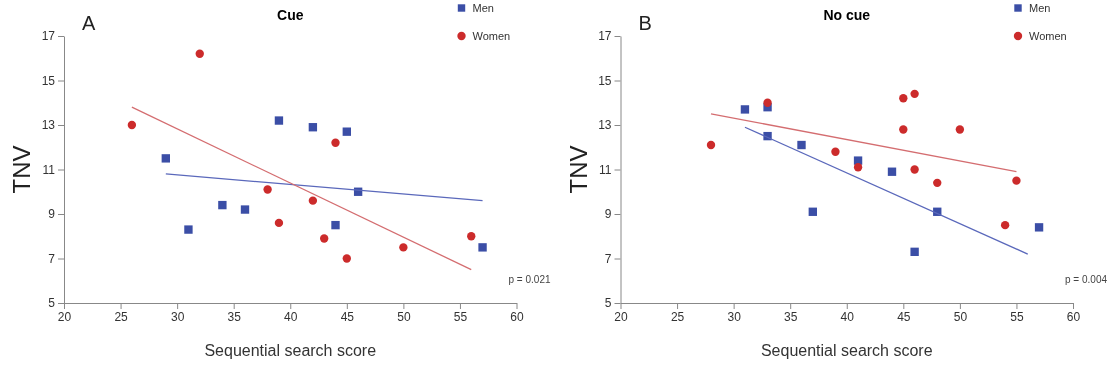 The image size is (1113, 365). I want to click on annotation: p = 0.004, so click(1086, 279).